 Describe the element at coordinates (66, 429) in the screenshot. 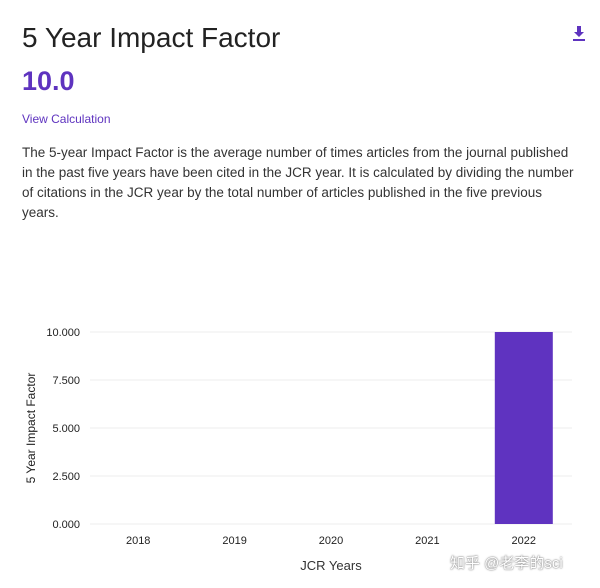

I see `y-tick-label: 5.000` at that location.